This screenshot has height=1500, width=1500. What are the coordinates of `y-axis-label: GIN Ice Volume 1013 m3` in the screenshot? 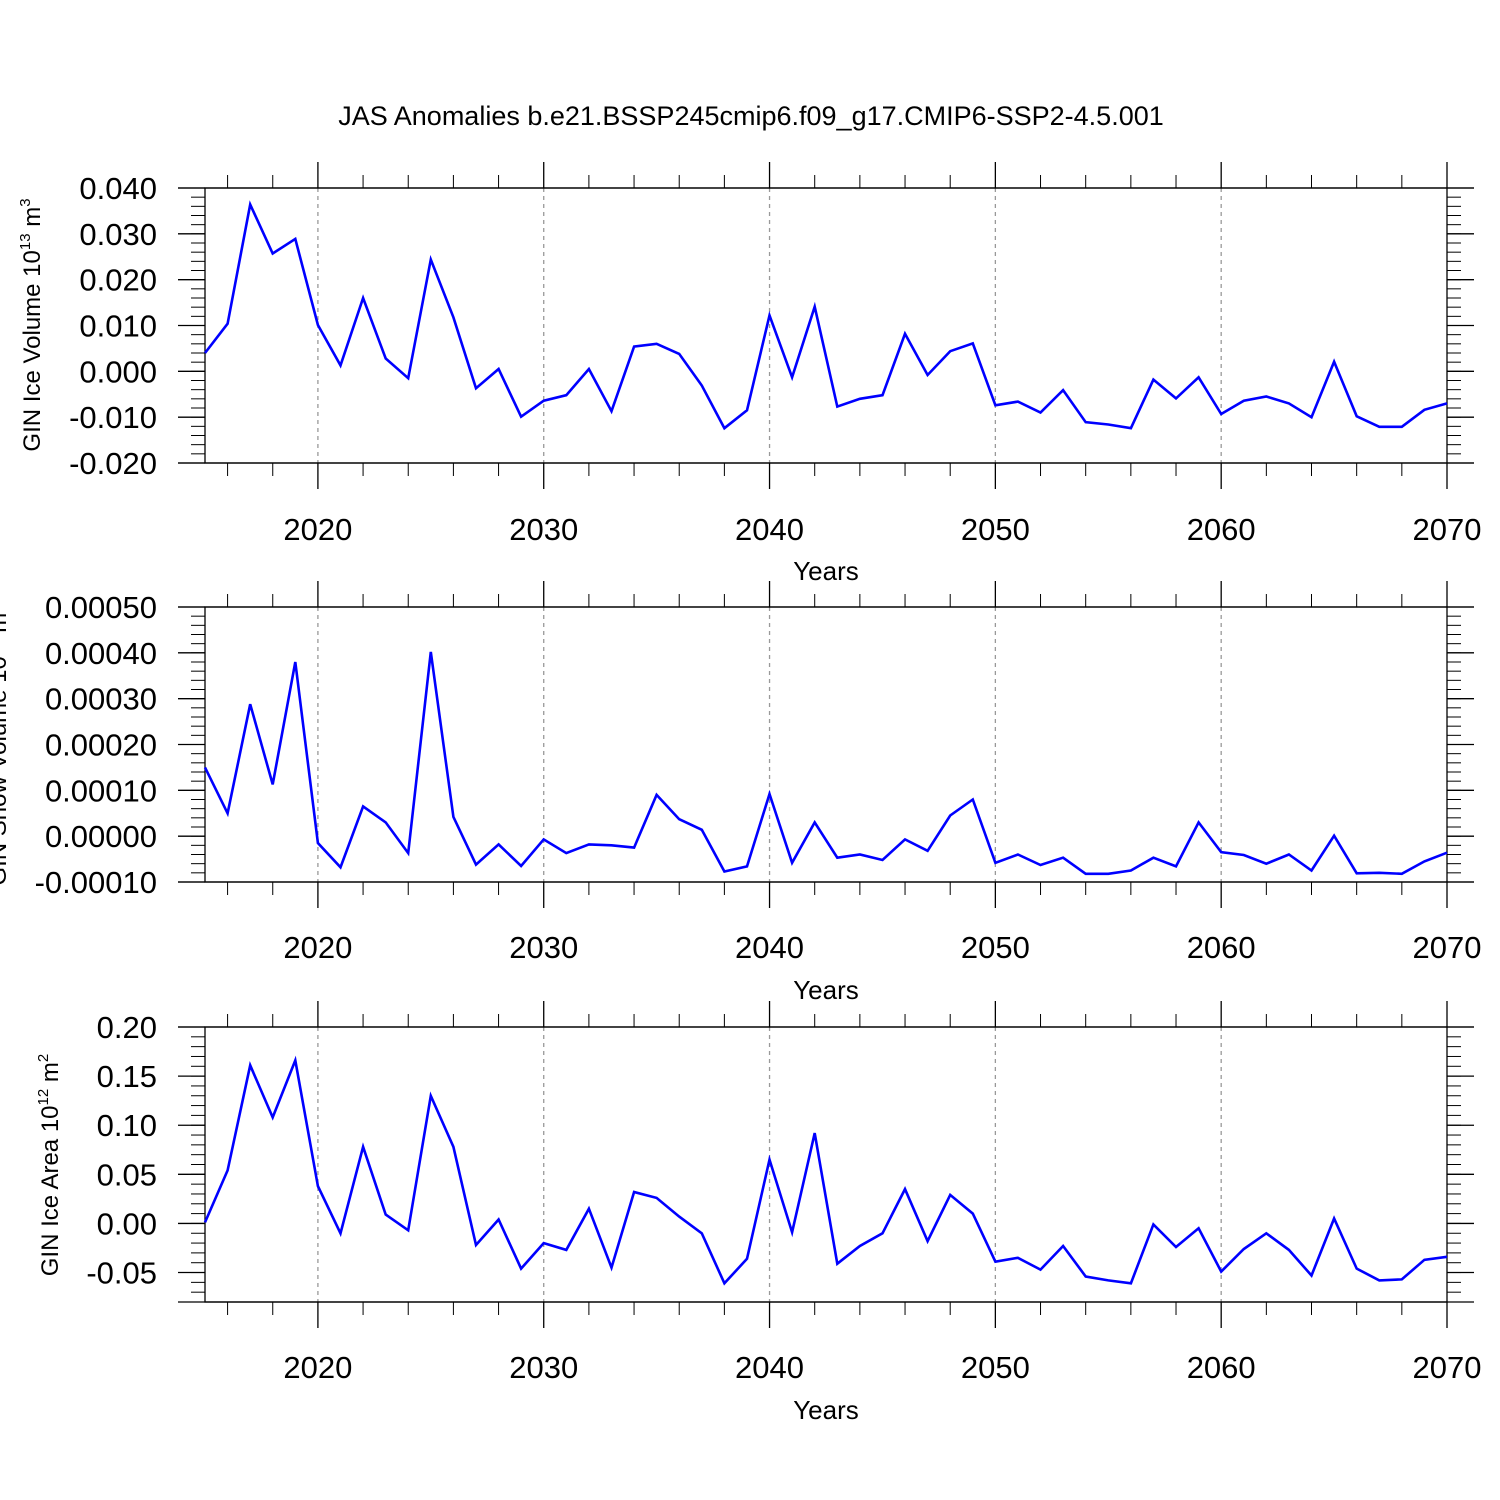 It's located at (31, 324).